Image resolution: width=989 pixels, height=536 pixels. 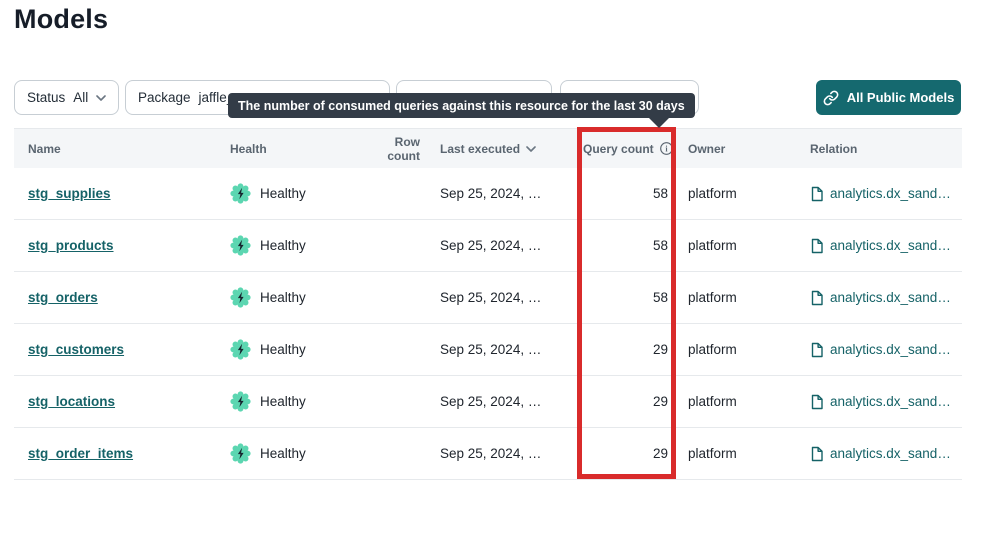 I want to click on package-filter-label: Package, so click(x=164, y=97).